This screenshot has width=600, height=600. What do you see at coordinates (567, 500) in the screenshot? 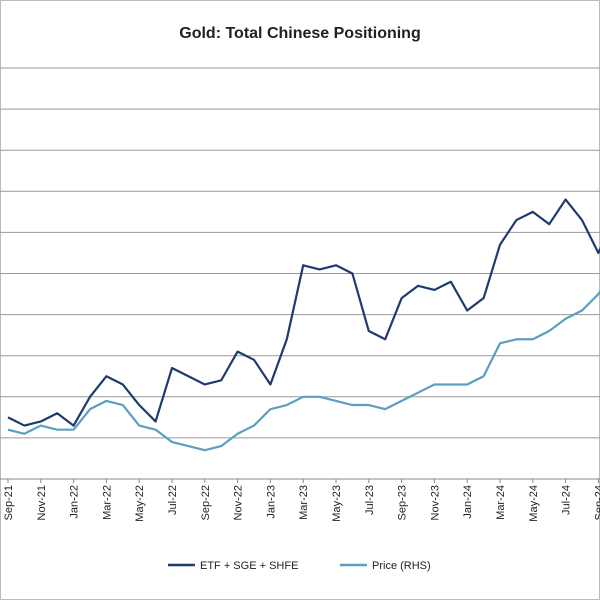
I see `x-tick-label: Jul-24` at bounding box center [567, 500].